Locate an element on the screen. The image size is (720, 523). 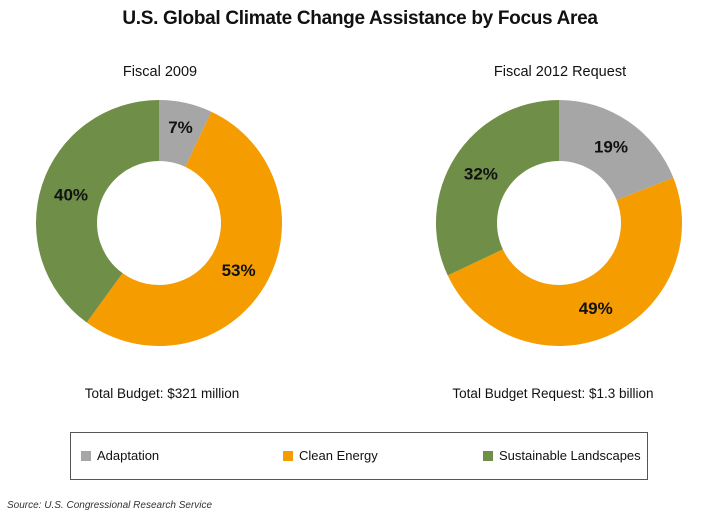
donut-1-label-sustainable-landscapes: 32% is located at coordinates (481, 173).